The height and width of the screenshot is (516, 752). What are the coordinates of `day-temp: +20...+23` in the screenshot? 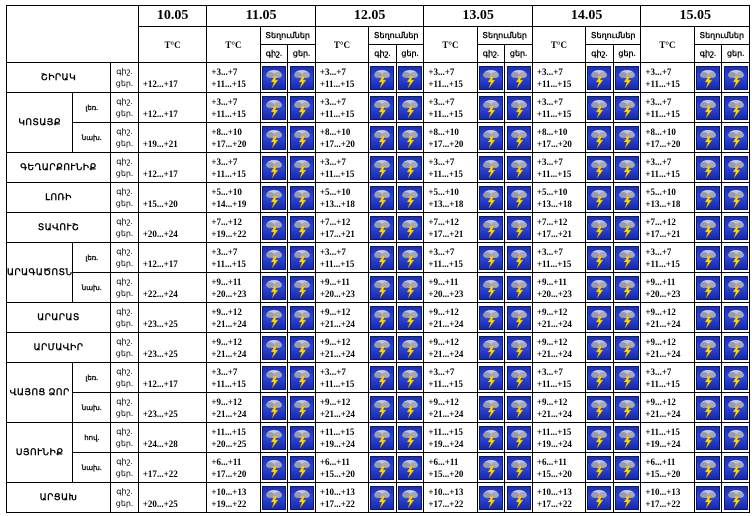 It's located at (337, 293).